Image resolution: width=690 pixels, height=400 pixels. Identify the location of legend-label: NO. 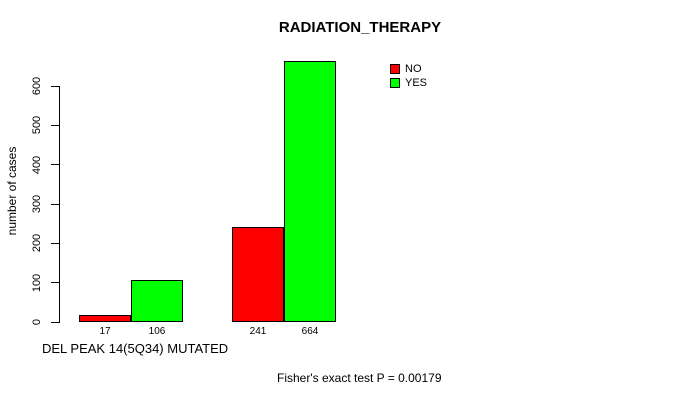
(413, 69).